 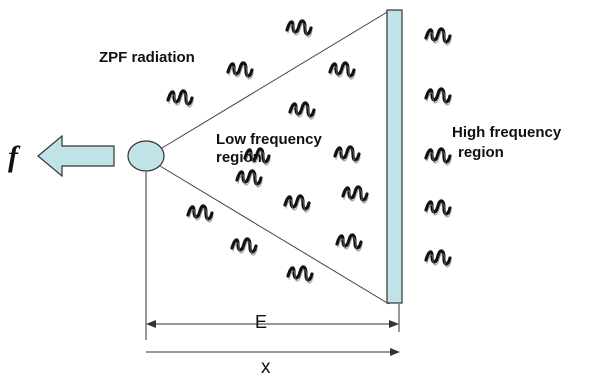 What do you see at coordinates (394, 324) in the screenshot?
I see `e-arrow-right` at bounding box center [394, 324].